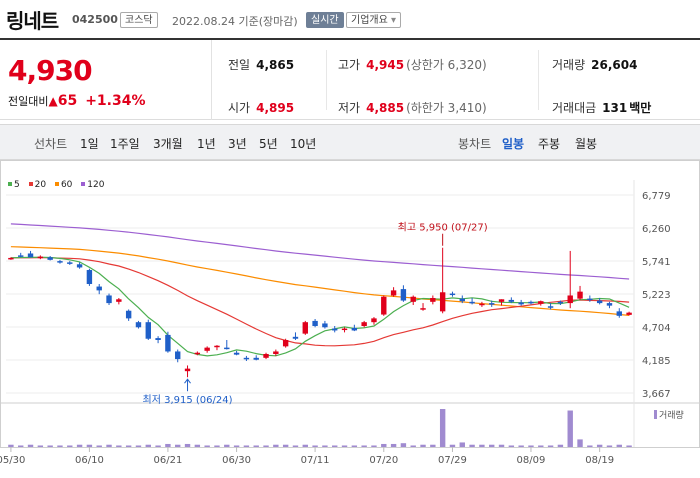 This screenshot has width=700, height=478. What do you see at coordinates (369, 20) in the screenshot?
I see `company-info-label: 기업개요` at bounding box center [369, 20].